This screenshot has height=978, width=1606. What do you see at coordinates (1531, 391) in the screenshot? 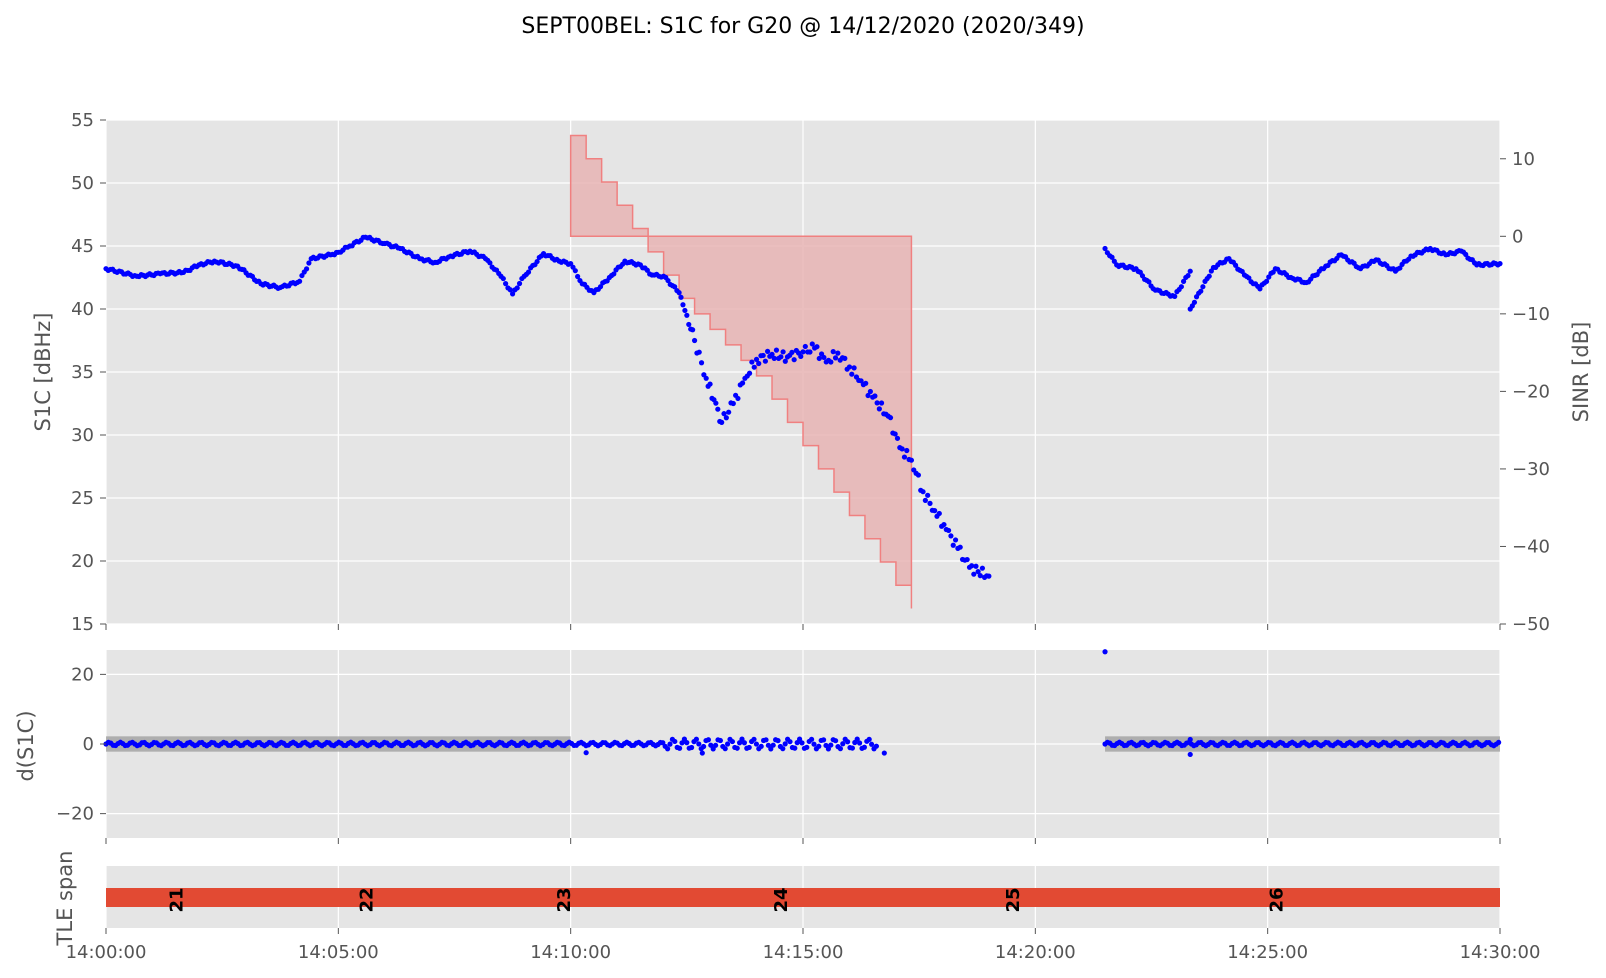
I see `y2-tick-label: −20` at bounding box center [1531, 391].